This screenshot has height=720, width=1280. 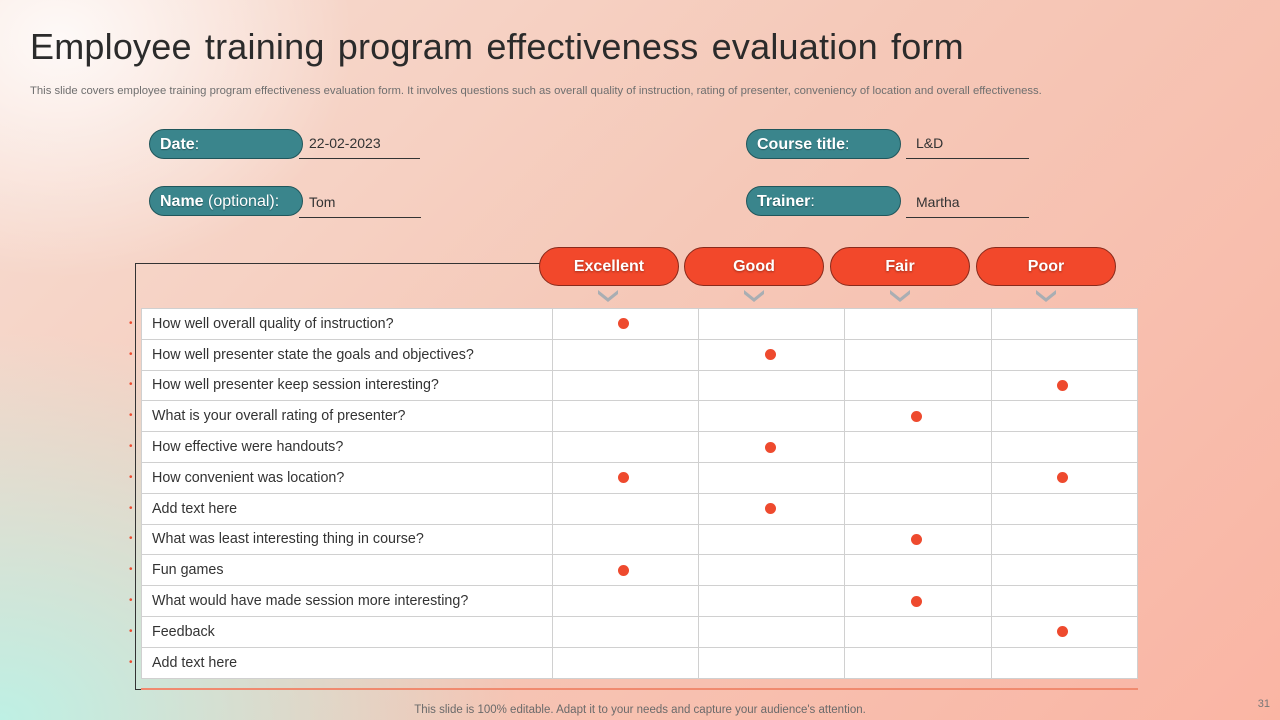 What do you see at coordinates (639, 689) in the screenshot?
I see `table-bottom-rule` at bounding box center [639, 689].